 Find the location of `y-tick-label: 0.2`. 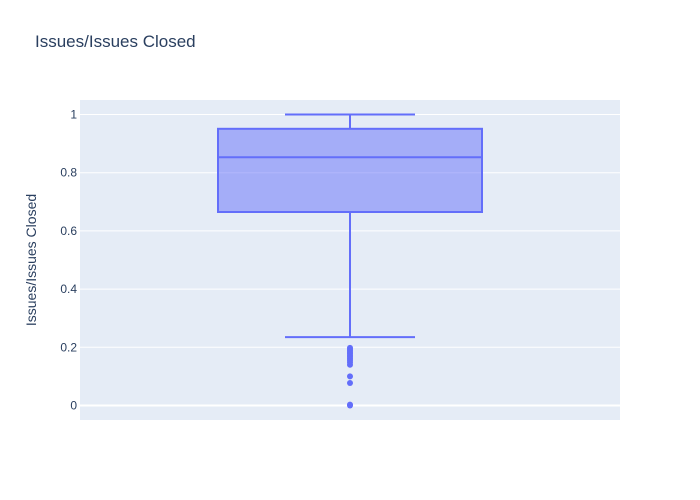

y-tick-label: 0.2 is located at coordinates (68, 347).